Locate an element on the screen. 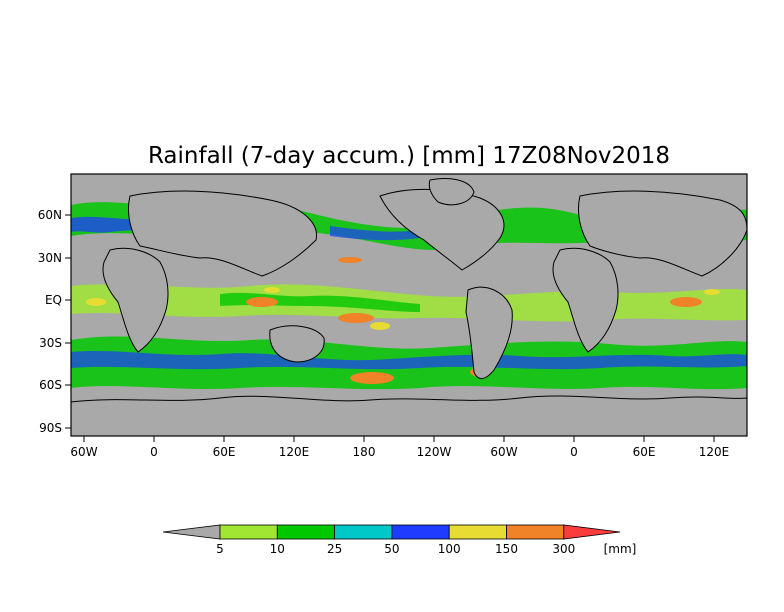  colorbar-high-arrow is located at coordinates (592, 532).